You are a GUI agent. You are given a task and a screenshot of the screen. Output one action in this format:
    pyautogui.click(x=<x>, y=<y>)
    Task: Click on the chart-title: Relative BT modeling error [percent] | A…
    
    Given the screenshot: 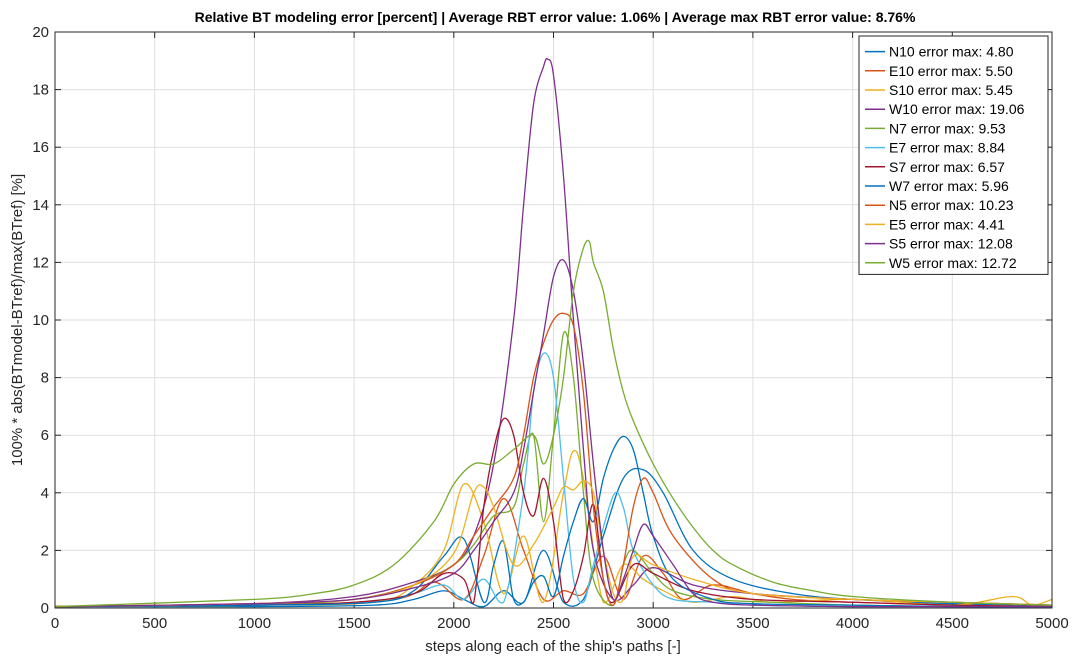 What is the action you would take?
    pyautogui.click(x=555, y=17)
    